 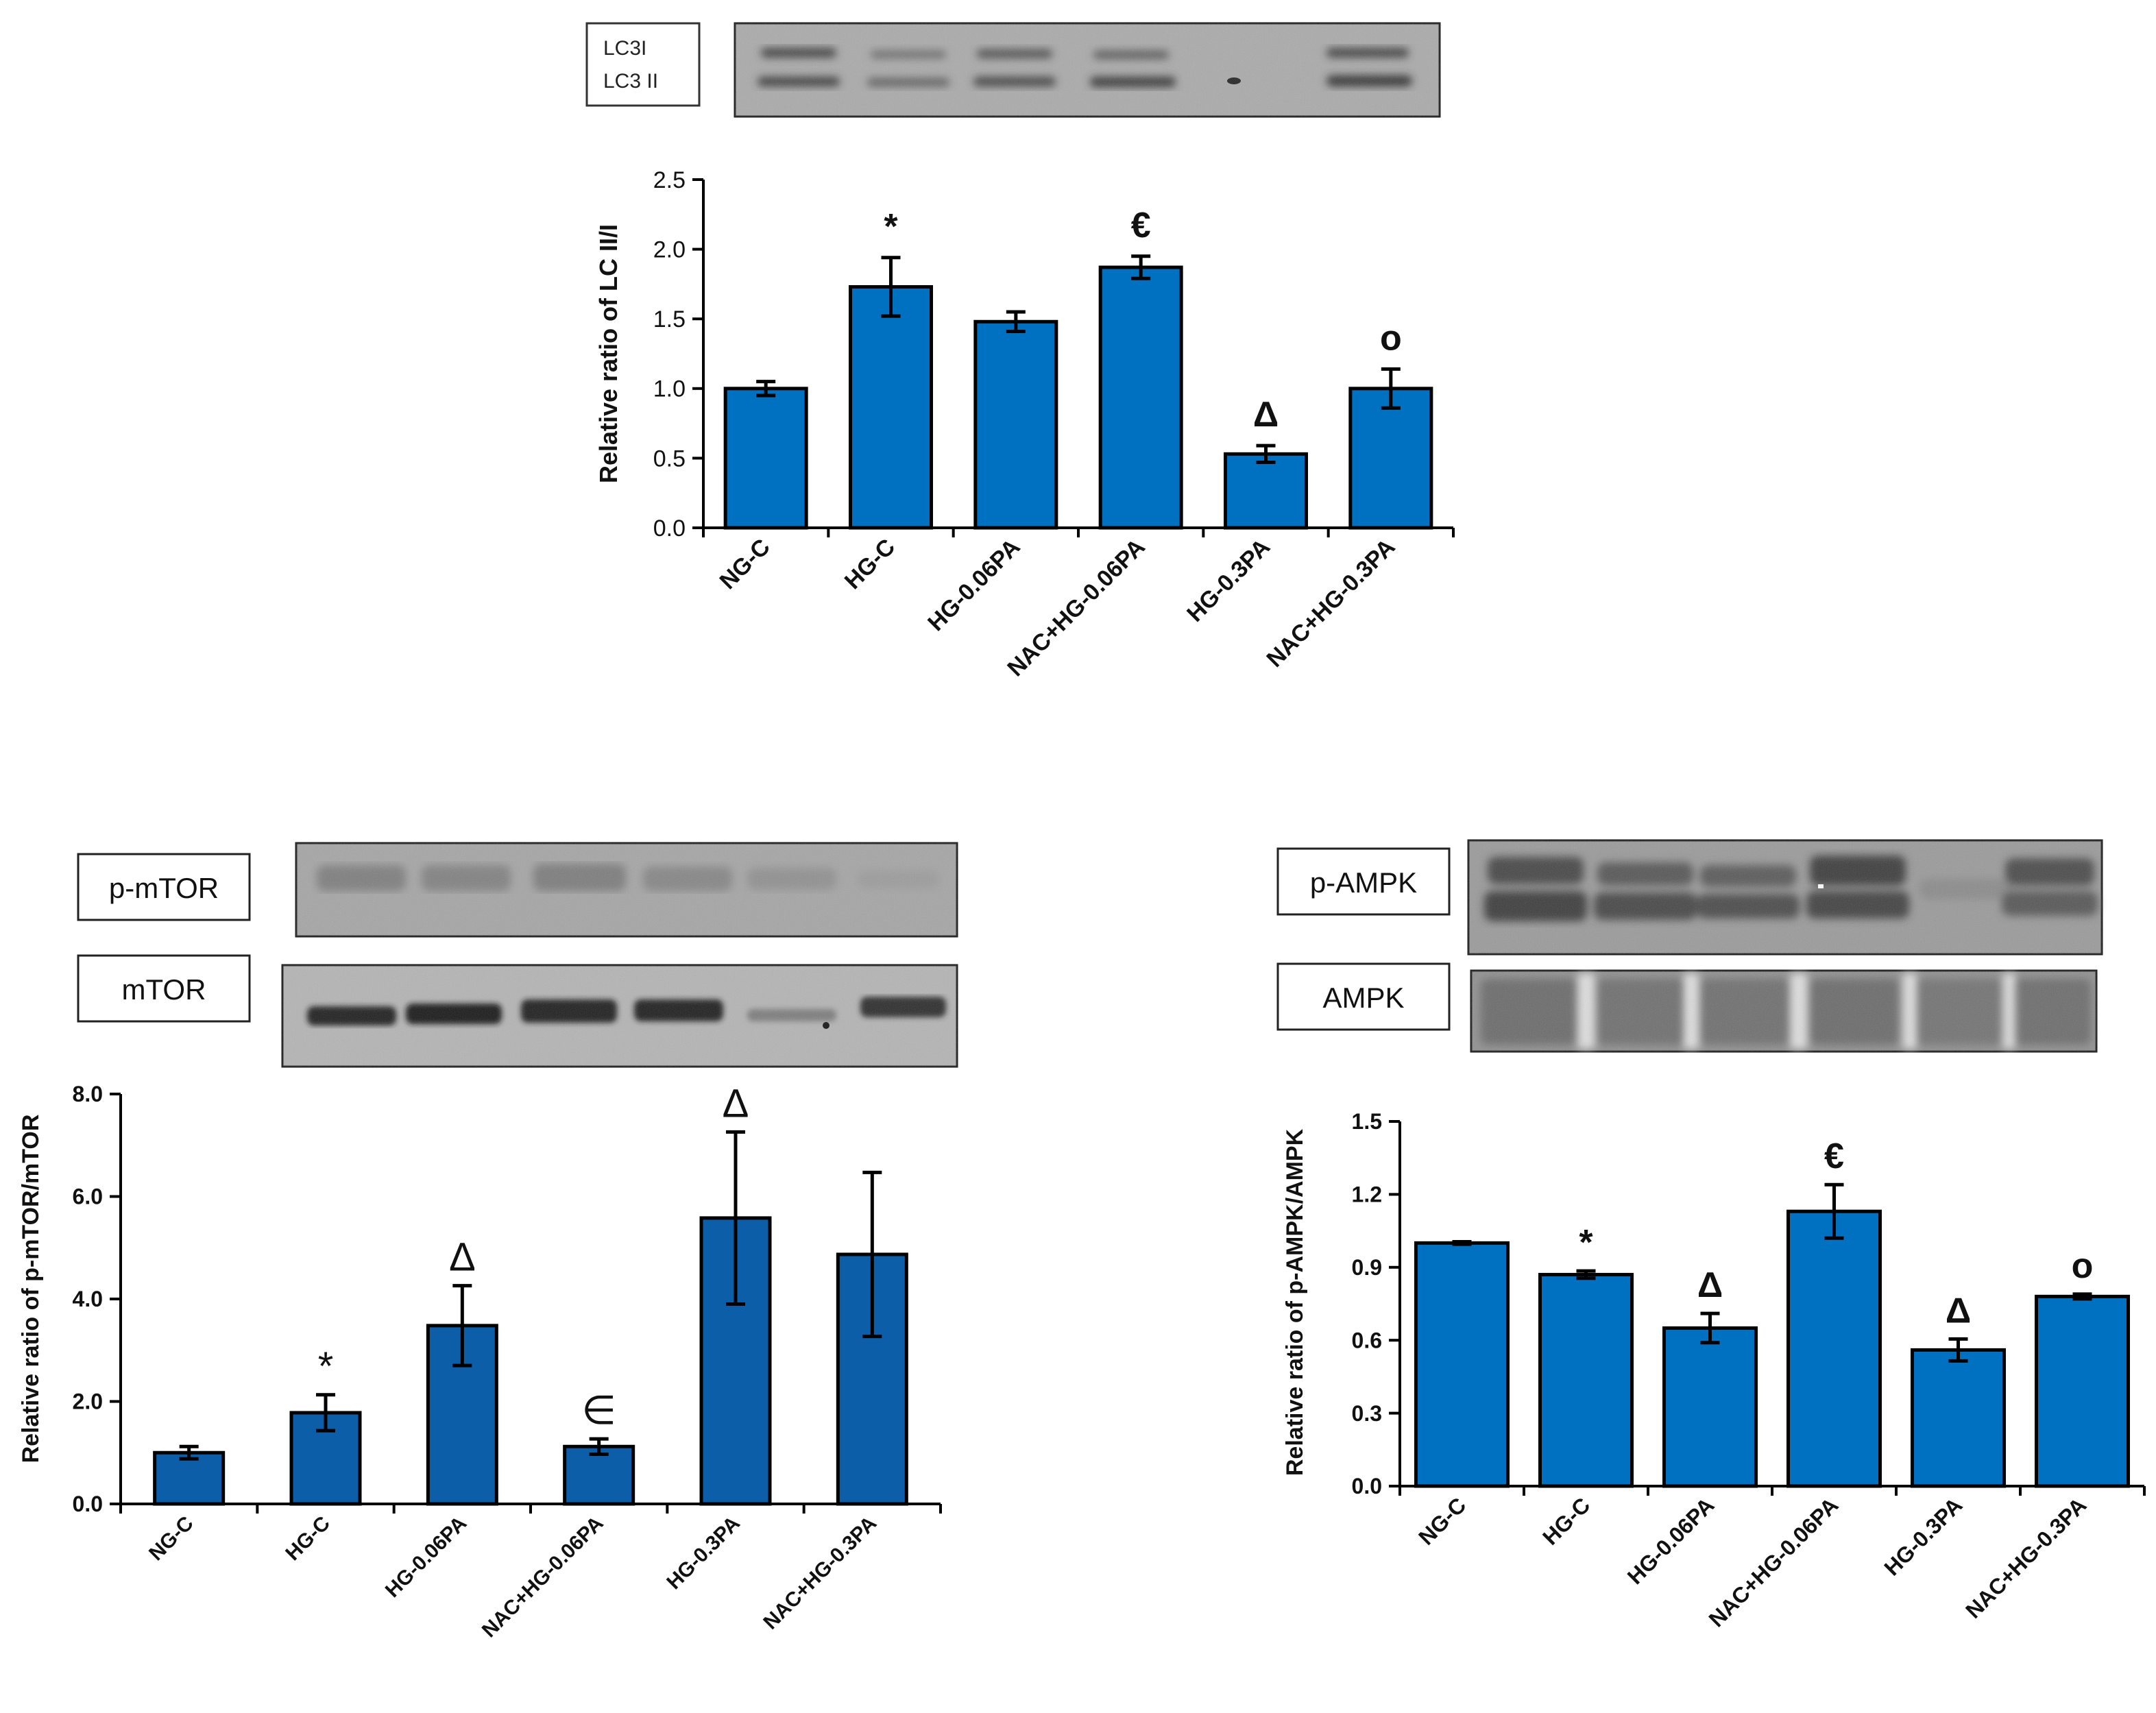 I want to click on p-ampk-label: p-AMPK, so click(x=1363, y=882).